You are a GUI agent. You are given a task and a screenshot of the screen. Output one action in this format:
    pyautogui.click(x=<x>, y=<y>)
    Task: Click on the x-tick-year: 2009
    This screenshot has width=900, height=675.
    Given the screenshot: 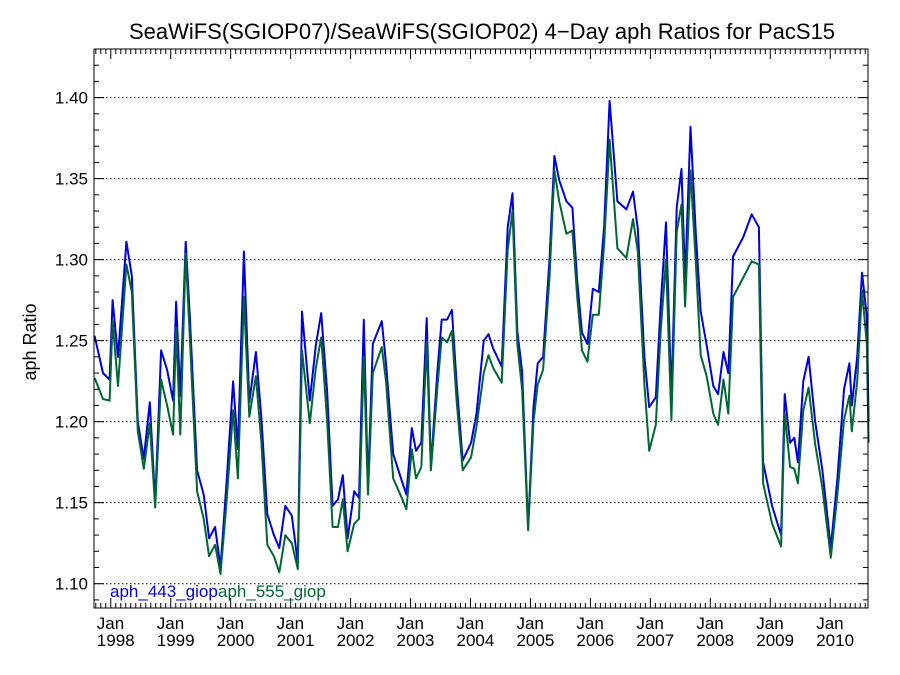 What is the action you would take?
    pyautogui.click(x=775, y=640)
    